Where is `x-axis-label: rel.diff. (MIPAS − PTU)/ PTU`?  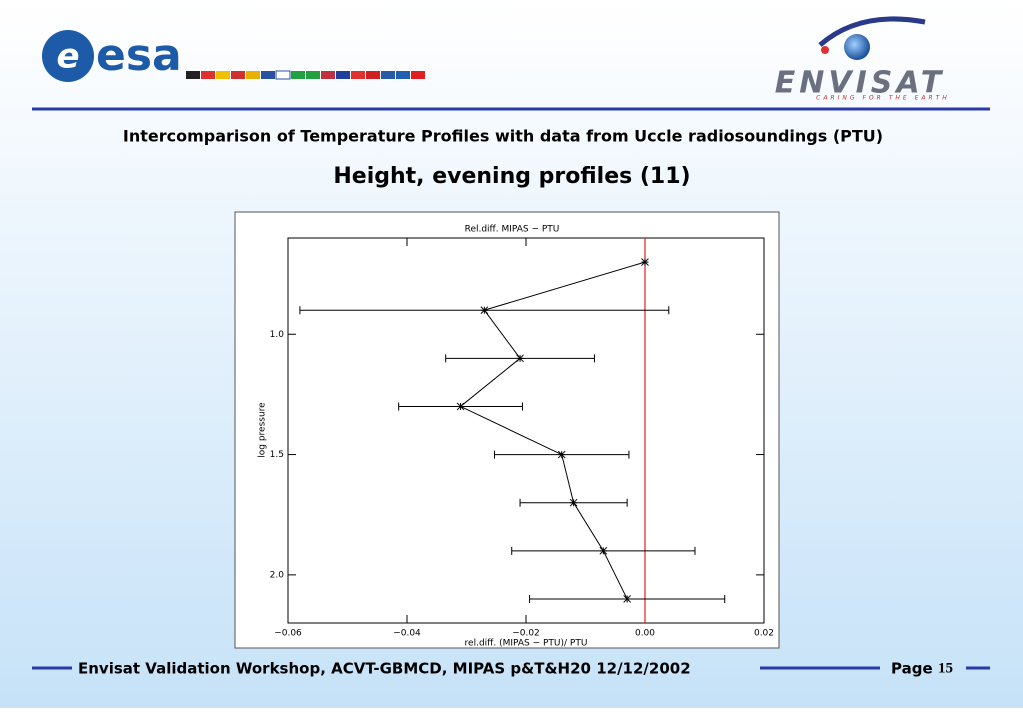 x-axis-label: rel.diff. (MIPAS − PTU)/ PTU is located at coordinates (526, 644).